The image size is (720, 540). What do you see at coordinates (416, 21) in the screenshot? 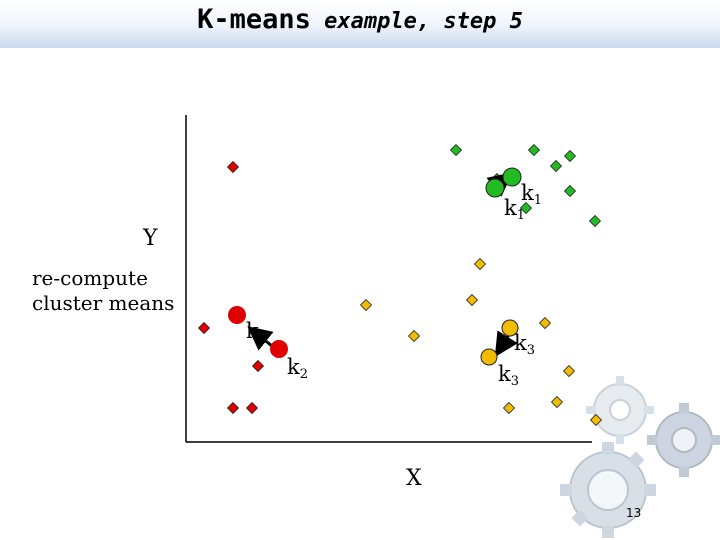
I see `title-rest: example, step 5` at bounding box center [416, 21].